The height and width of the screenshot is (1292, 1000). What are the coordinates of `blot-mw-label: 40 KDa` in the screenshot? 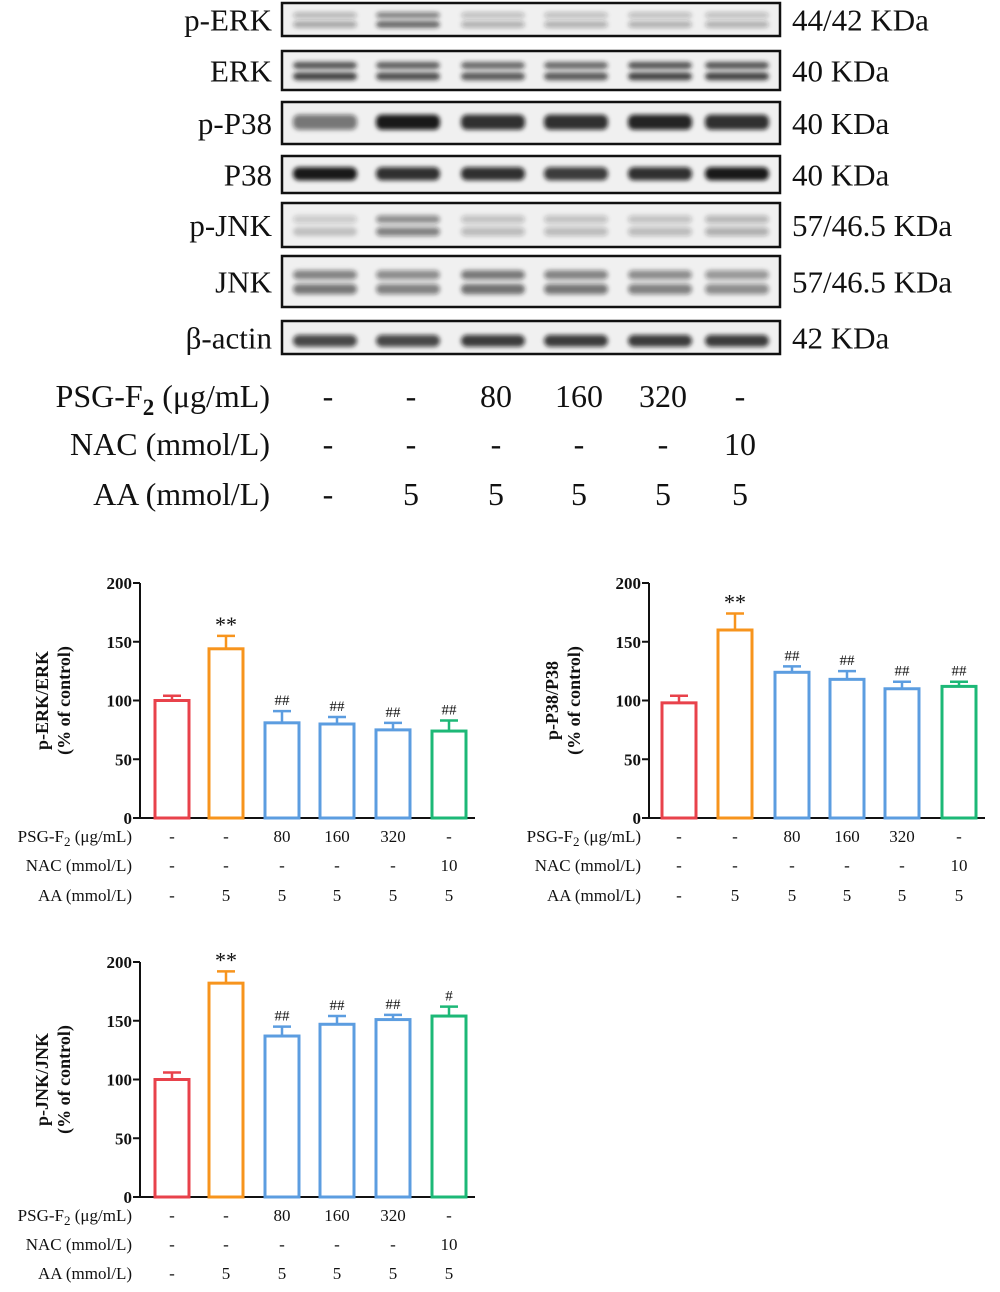 It's located at (841, 71).